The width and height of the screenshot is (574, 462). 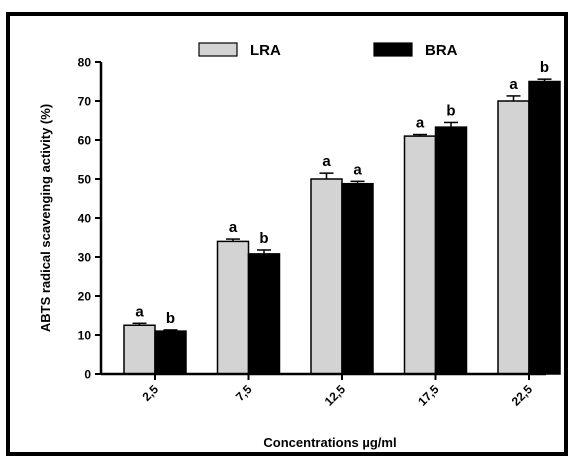 What do you see at coordinates (85, 102) in the screenshot?
I see `y-tick-label: 70` at bounding box center [85, 102].